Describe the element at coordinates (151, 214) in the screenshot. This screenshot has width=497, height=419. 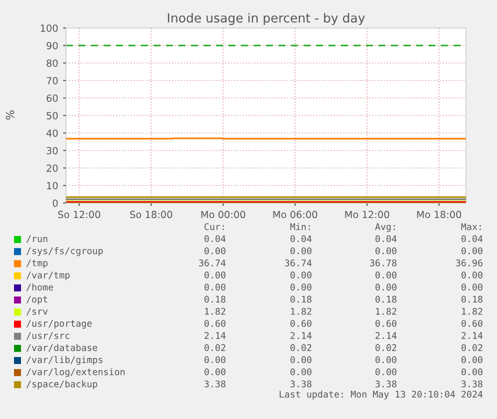
I see `x-tick-label: So 18:00` at that location.